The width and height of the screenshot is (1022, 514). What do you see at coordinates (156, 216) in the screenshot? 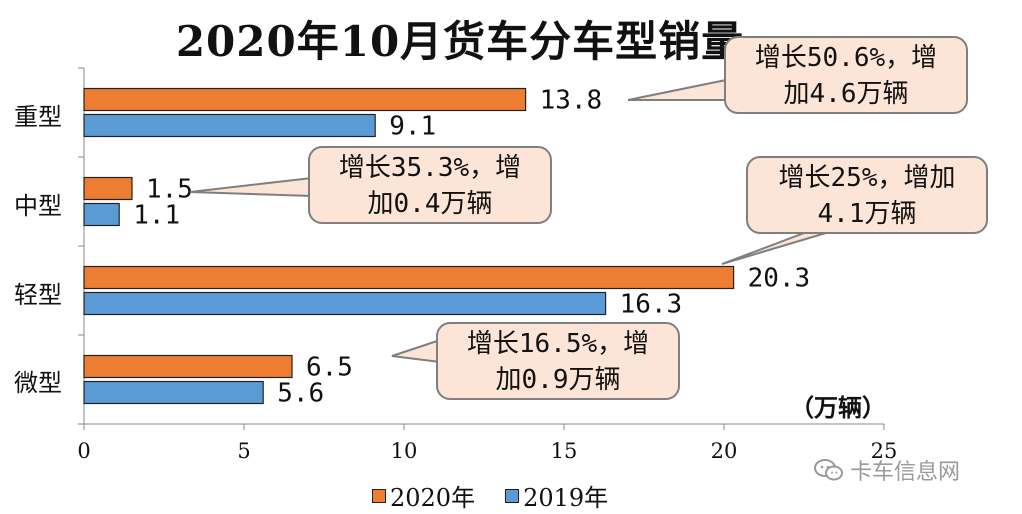
I see `data-label: 1.1` at bounding box center [156, 216].